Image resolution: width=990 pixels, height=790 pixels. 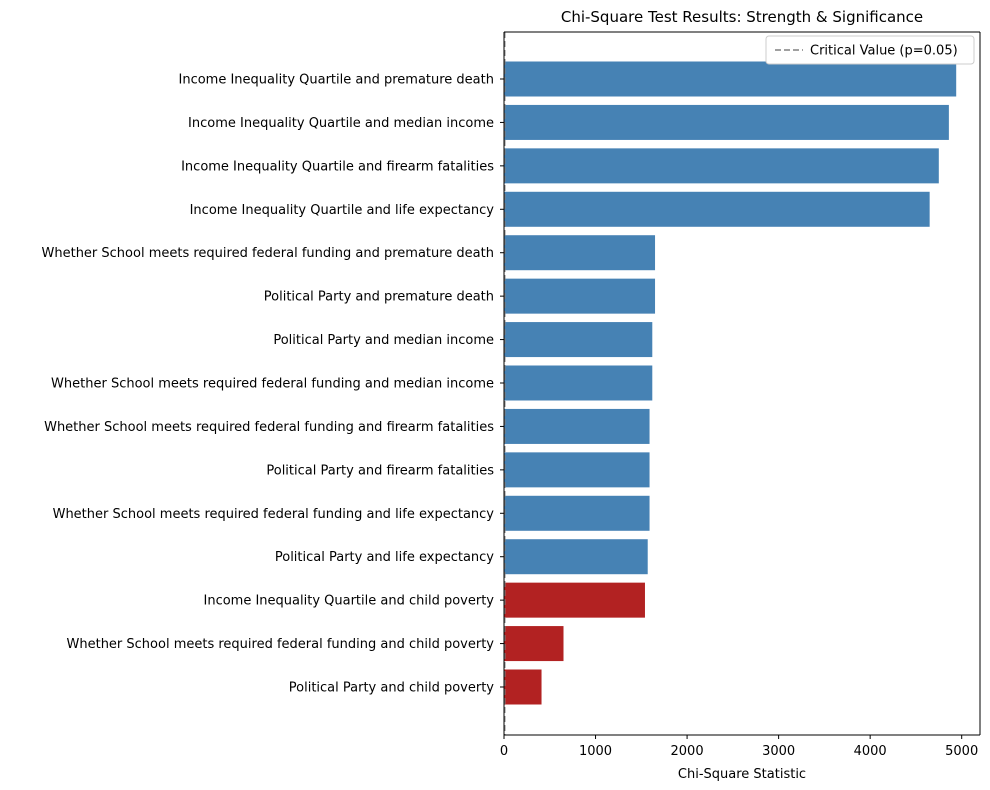 What do you see at coordinates (384, 557) in the screenshot?
I see `y-tick-label: Political Party and life expectancy` at bounding box center [384, 557].